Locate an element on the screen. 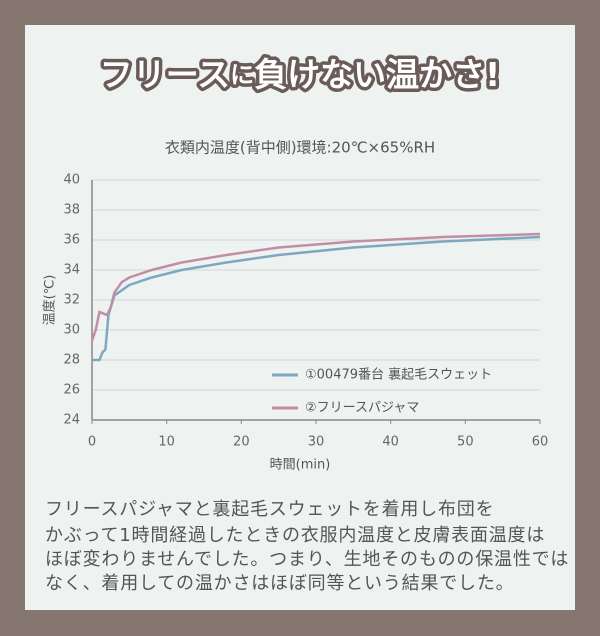 Image resolution: width=600 pixels, height=636 pixels. legend-label: ②フリースパジャマ is located at coordinates (362, 408).